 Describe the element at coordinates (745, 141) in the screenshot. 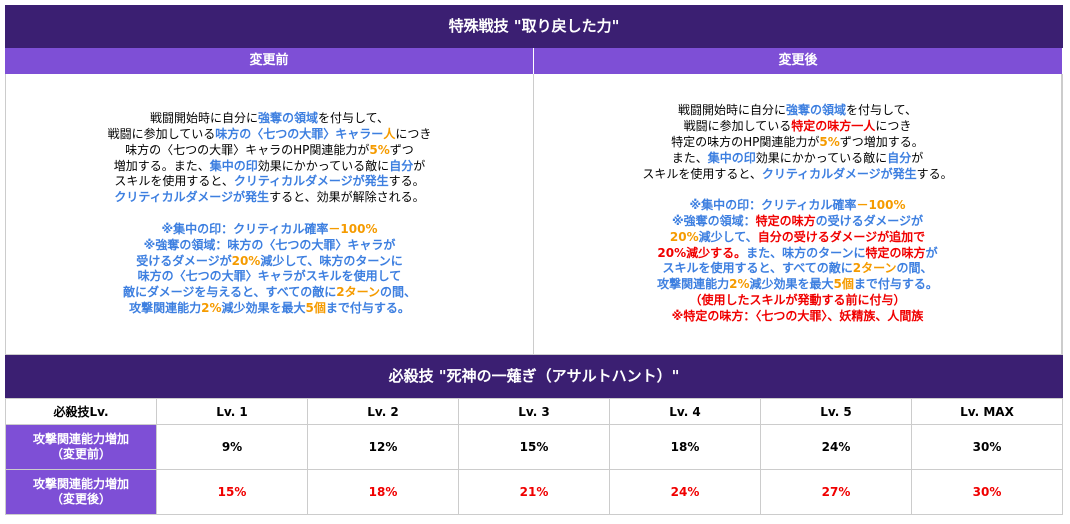

I see `text: 特定の味方のHP関連能力が` at that location.